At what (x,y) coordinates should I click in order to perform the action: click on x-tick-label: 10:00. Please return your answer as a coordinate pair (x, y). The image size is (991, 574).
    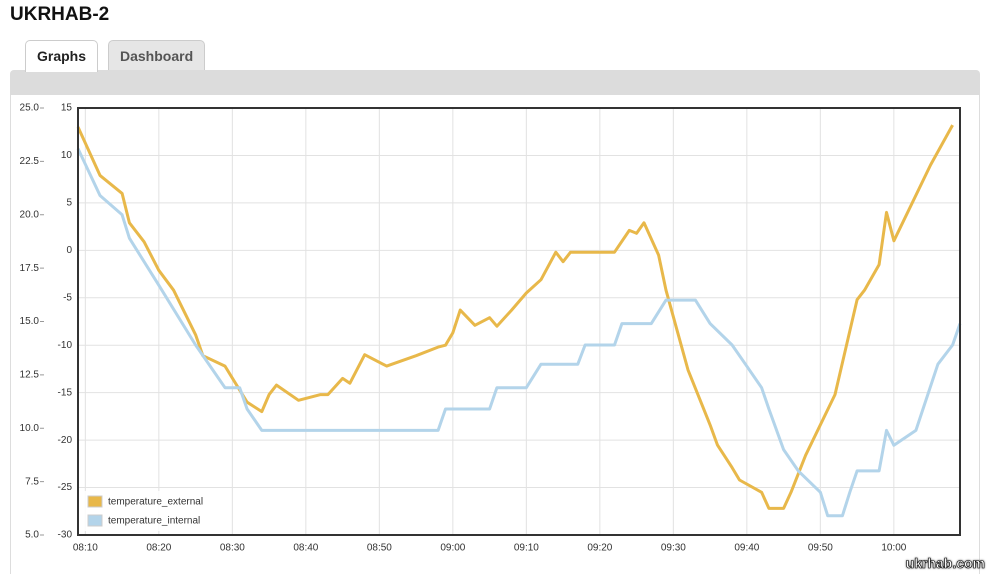
    Looking at the image, I should click on (893, 548).